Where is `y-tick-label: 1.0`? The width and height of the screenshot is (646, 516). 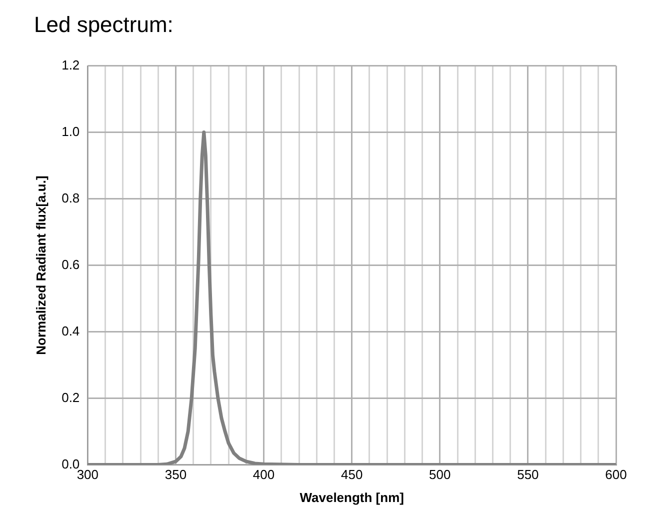 y-tick-label: 1.0 is located at coordinates (71, 131).